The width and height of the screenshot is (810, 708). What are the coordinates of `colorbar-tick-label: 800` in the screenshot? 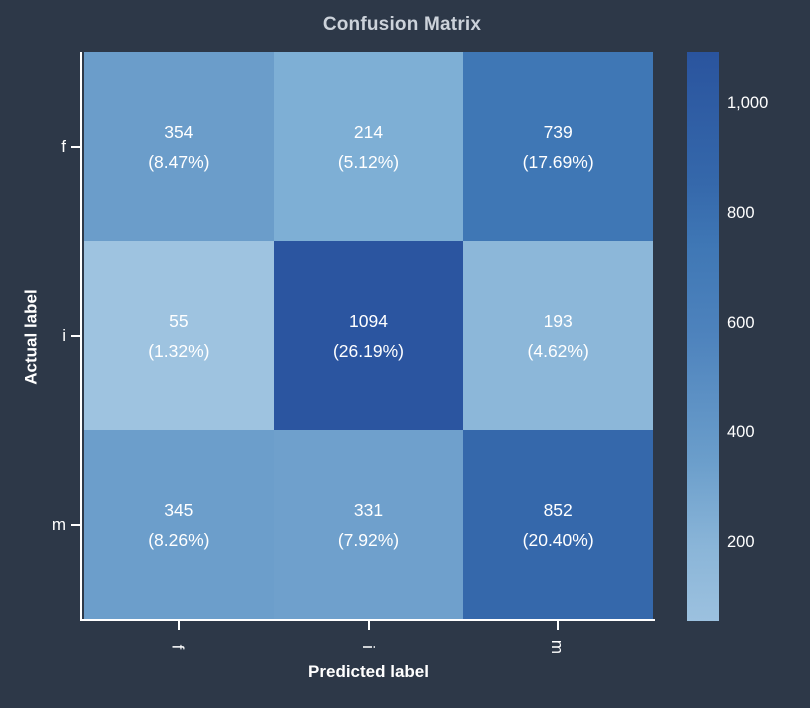 It's located at (741, 213).